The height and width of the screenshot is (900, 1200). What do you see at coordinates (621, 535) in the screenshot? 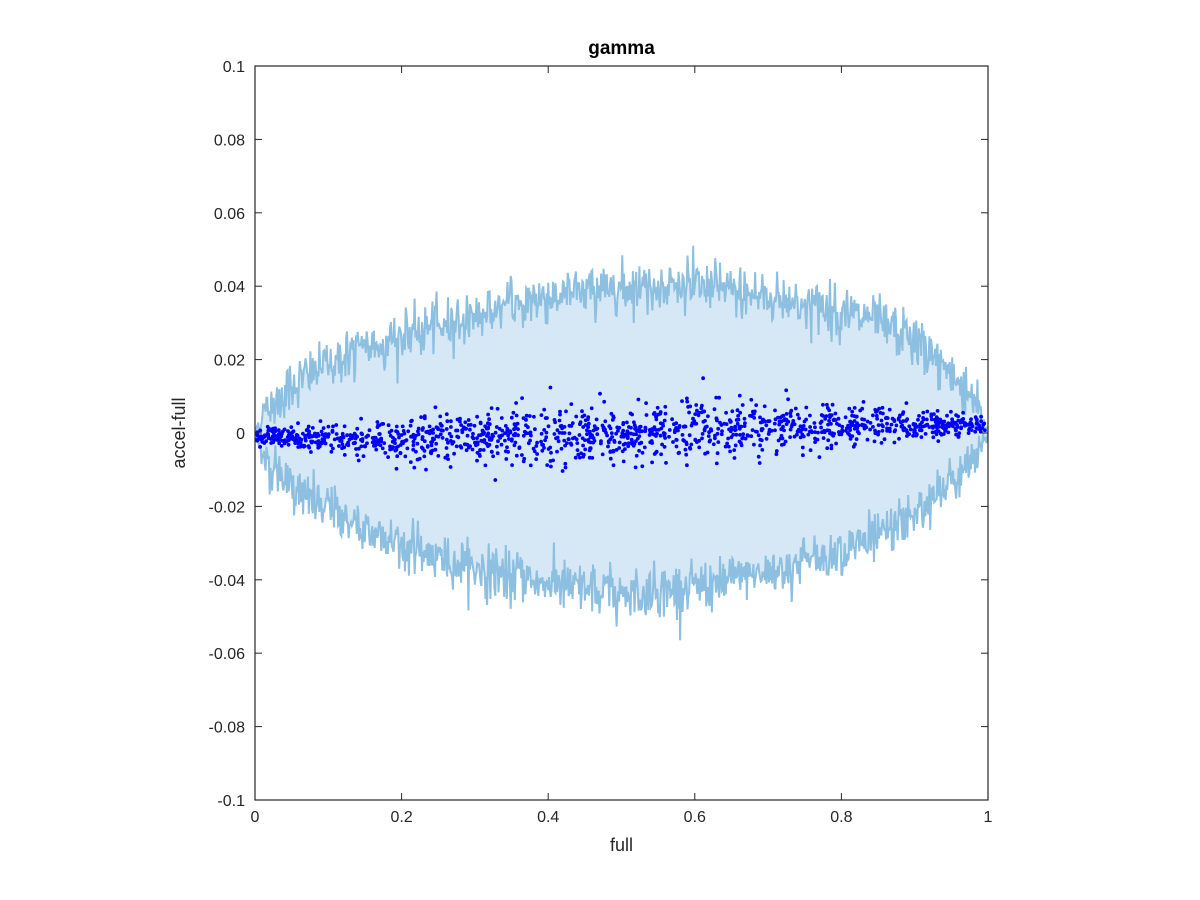
I see `band-lower-edge` at bounding box center [621, 535].